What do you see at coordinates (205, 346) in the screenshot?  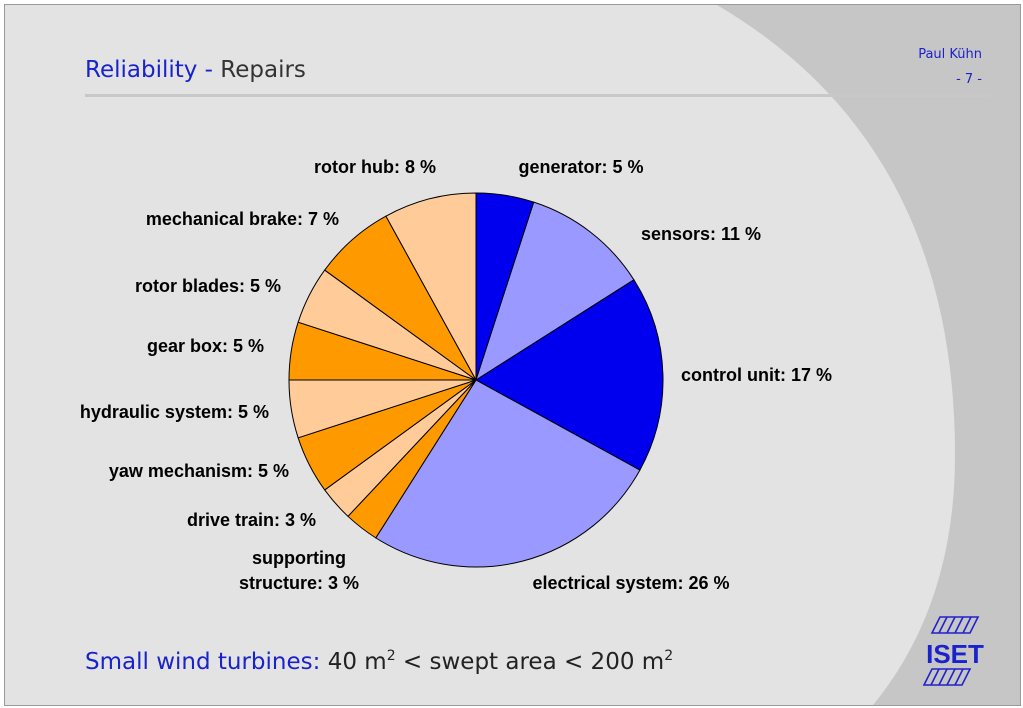 I see `slice-label-gear-box: gear box: 5 %` at bounding box center [205, 346].